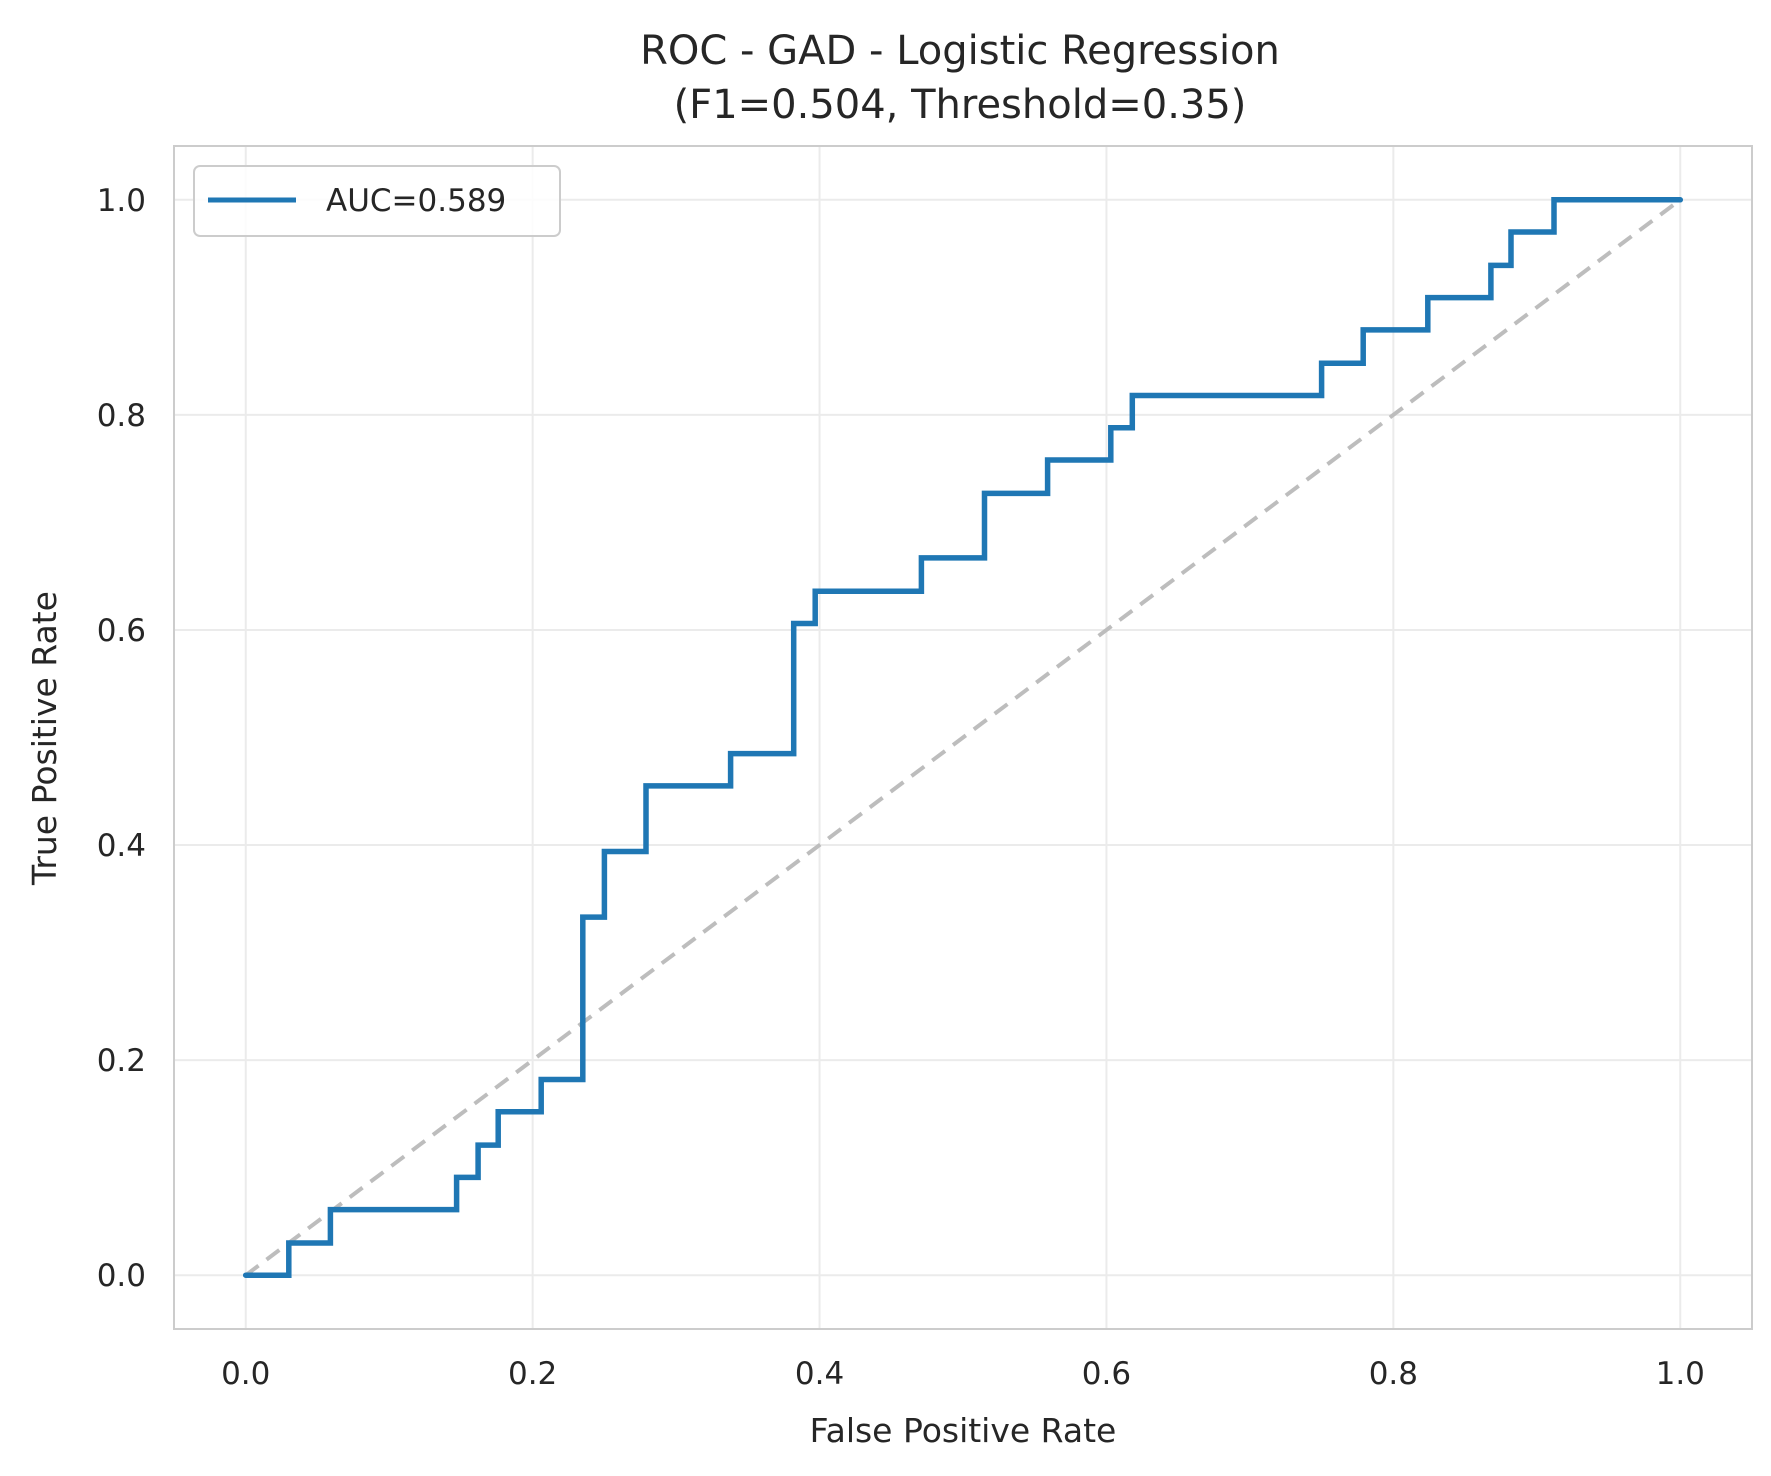 This screenshot has width=1771, height=1476. What do you see at coordinates (121, 1276) in the screenshot?
I see `y-tick-label: 0.0` at bounding box center [121, 1276].